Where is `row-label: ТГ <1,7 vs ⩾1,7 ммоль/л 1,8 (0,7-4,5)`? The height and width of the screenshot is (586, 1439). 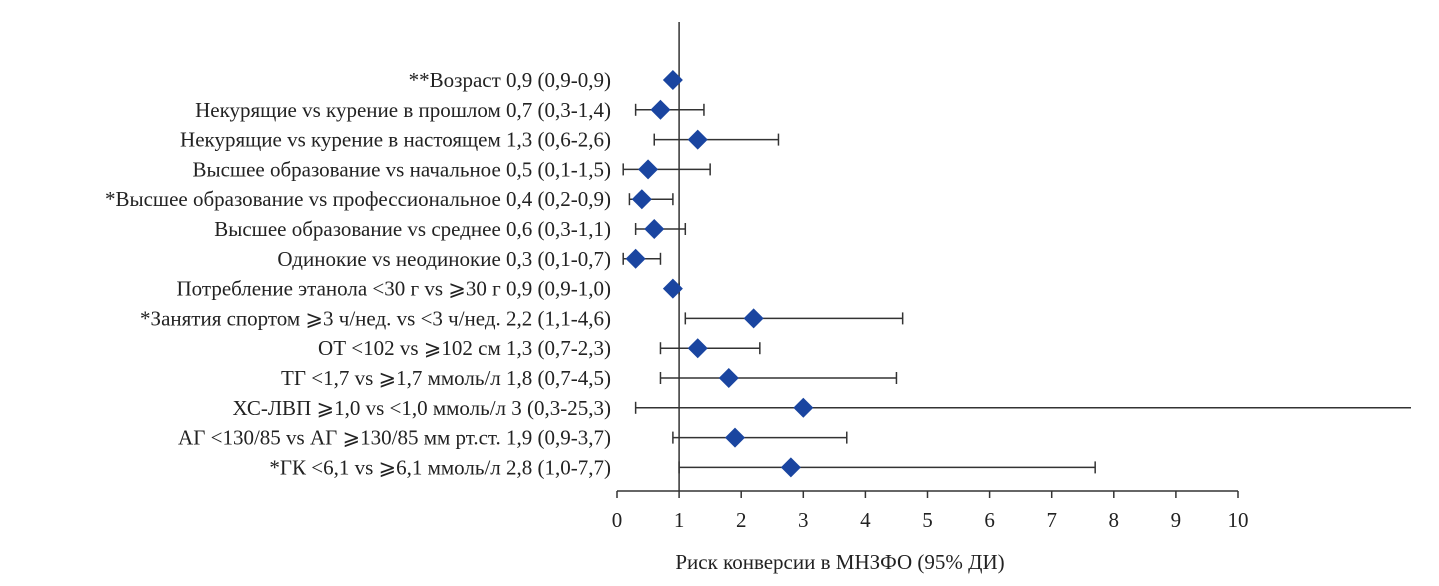
row-label: ТГ <1,7 vs ⩾1,7 ммоль/л 1,8 (0,7-4,5) is located at coordinates (446, 378).